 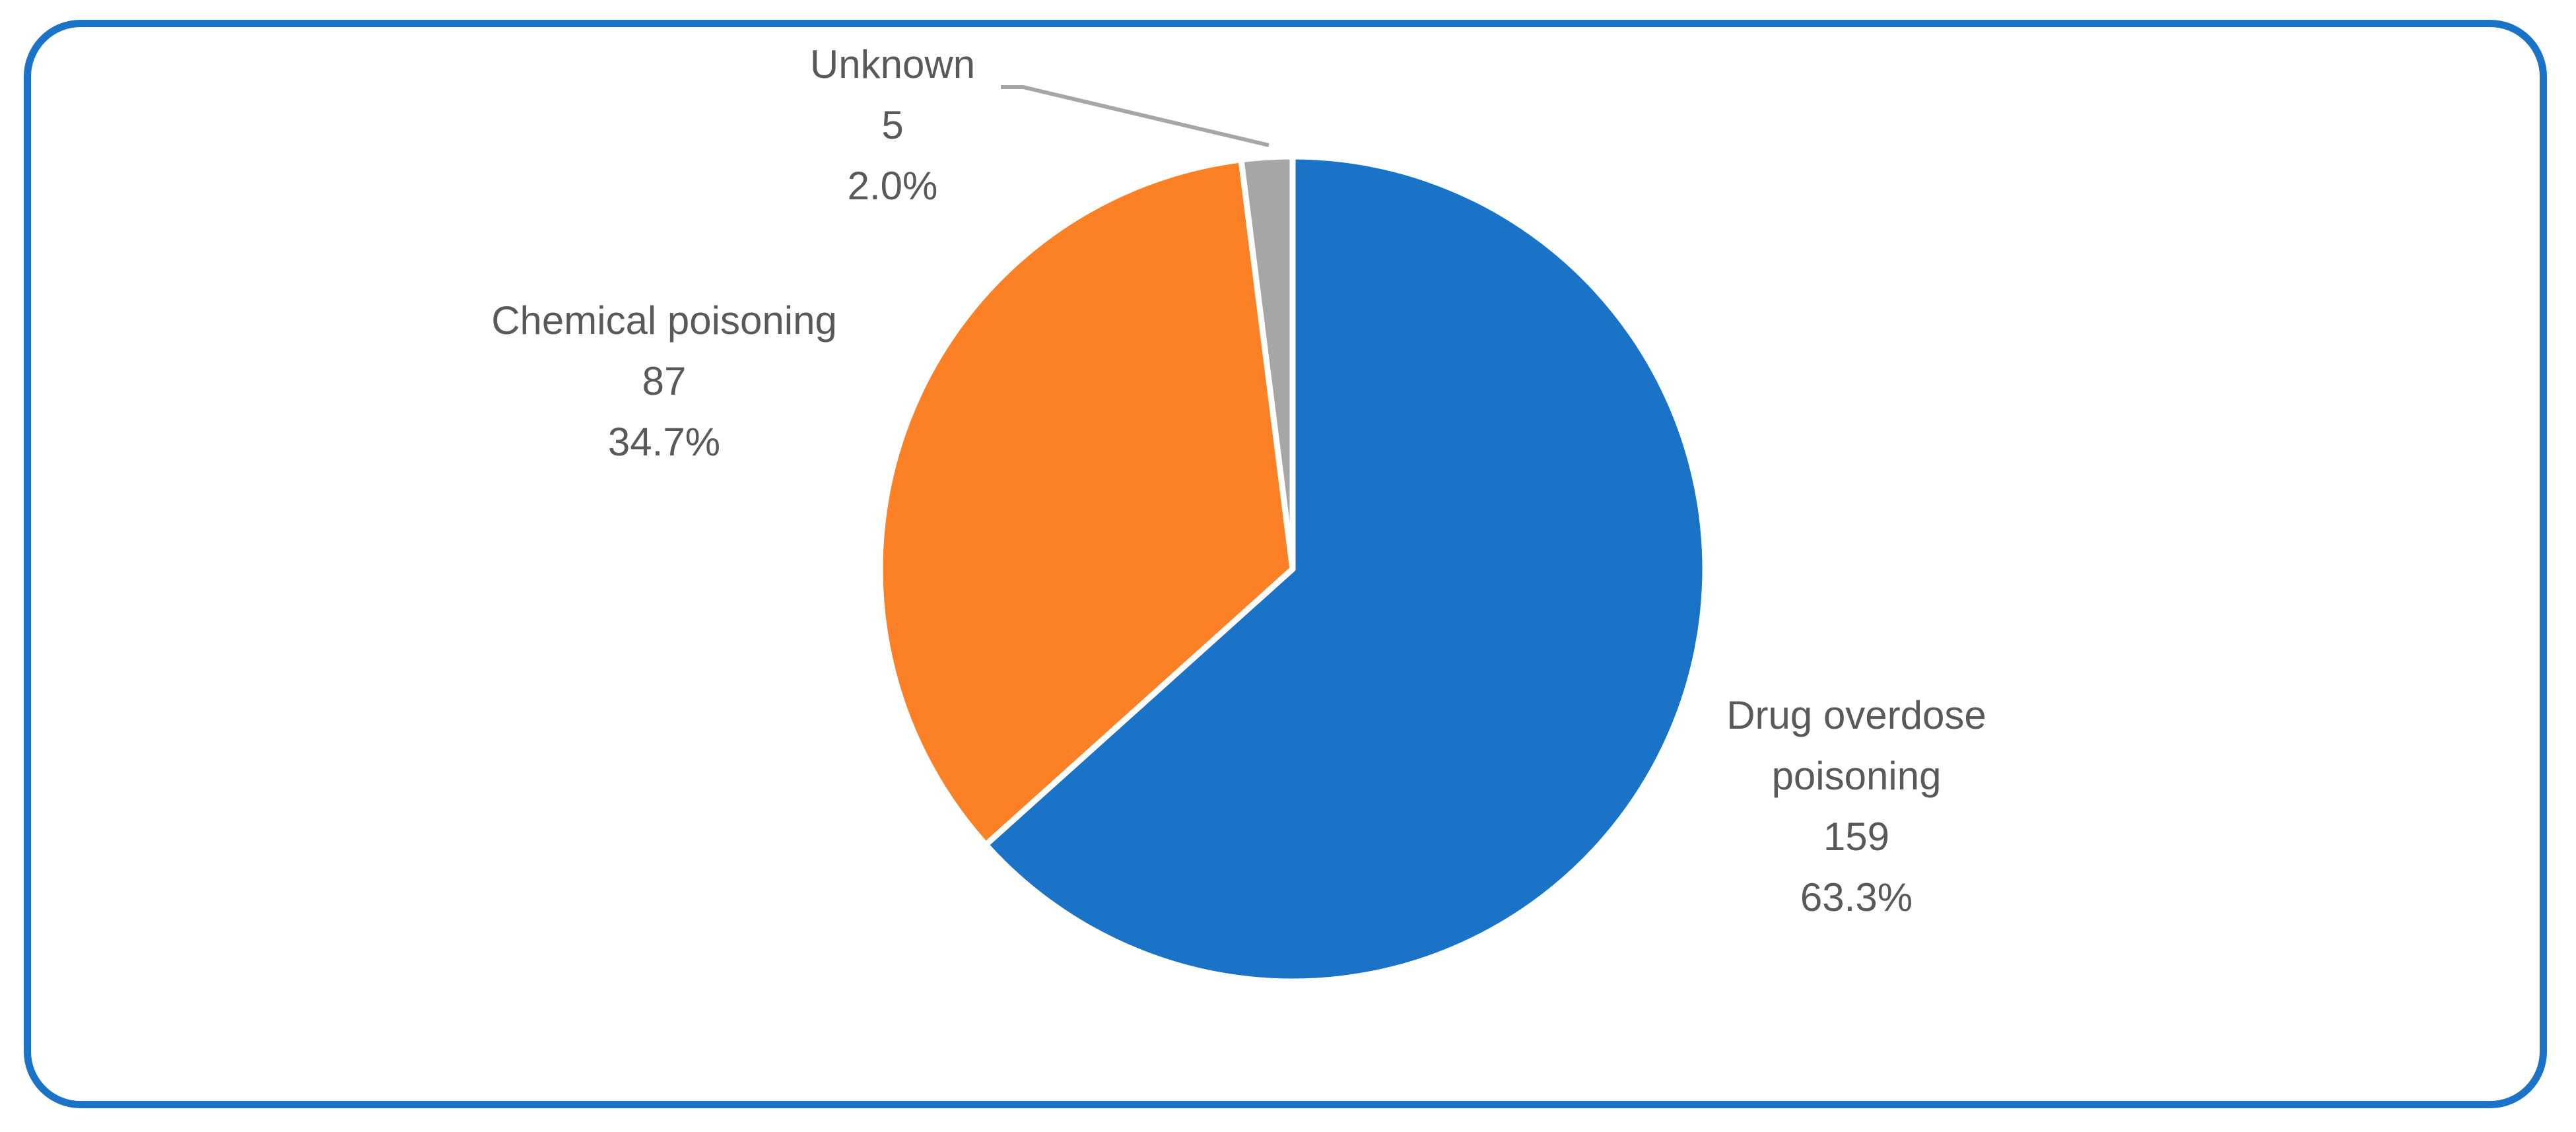 I want to click on label-value: 5, so click(x=892, y=125).